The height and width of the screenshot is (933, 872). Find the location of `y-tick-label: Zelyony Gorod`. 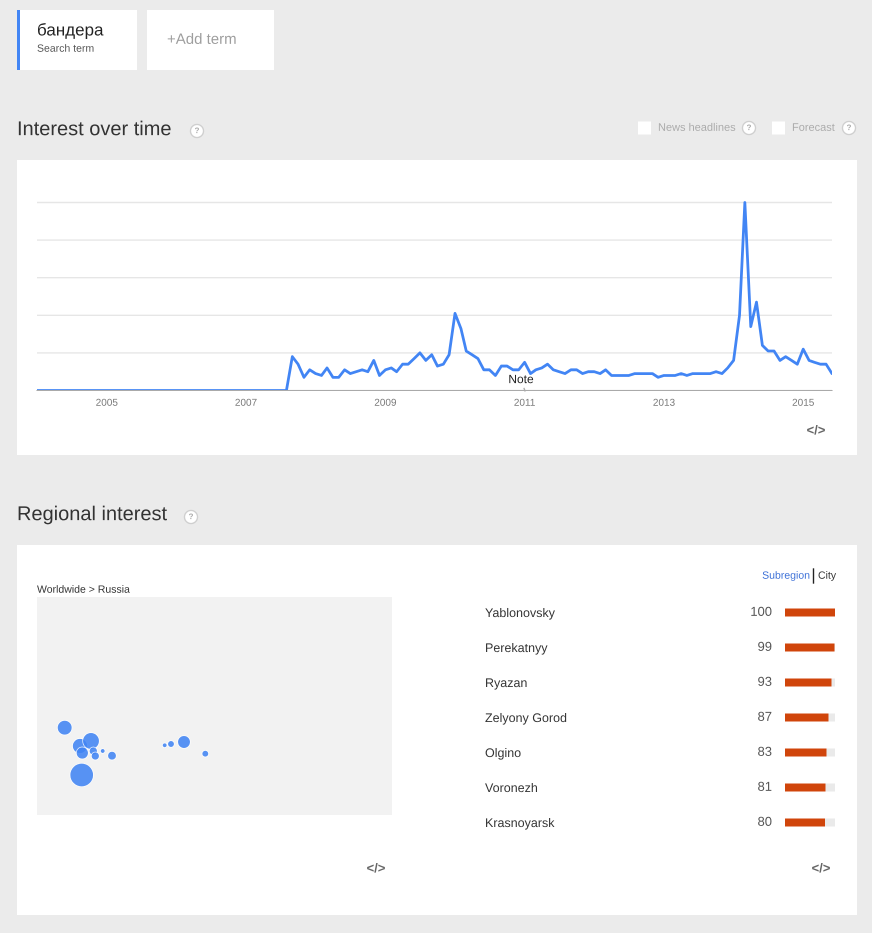

y-tick-label: Zelyony Gorod is located at coordinates (525, 718).